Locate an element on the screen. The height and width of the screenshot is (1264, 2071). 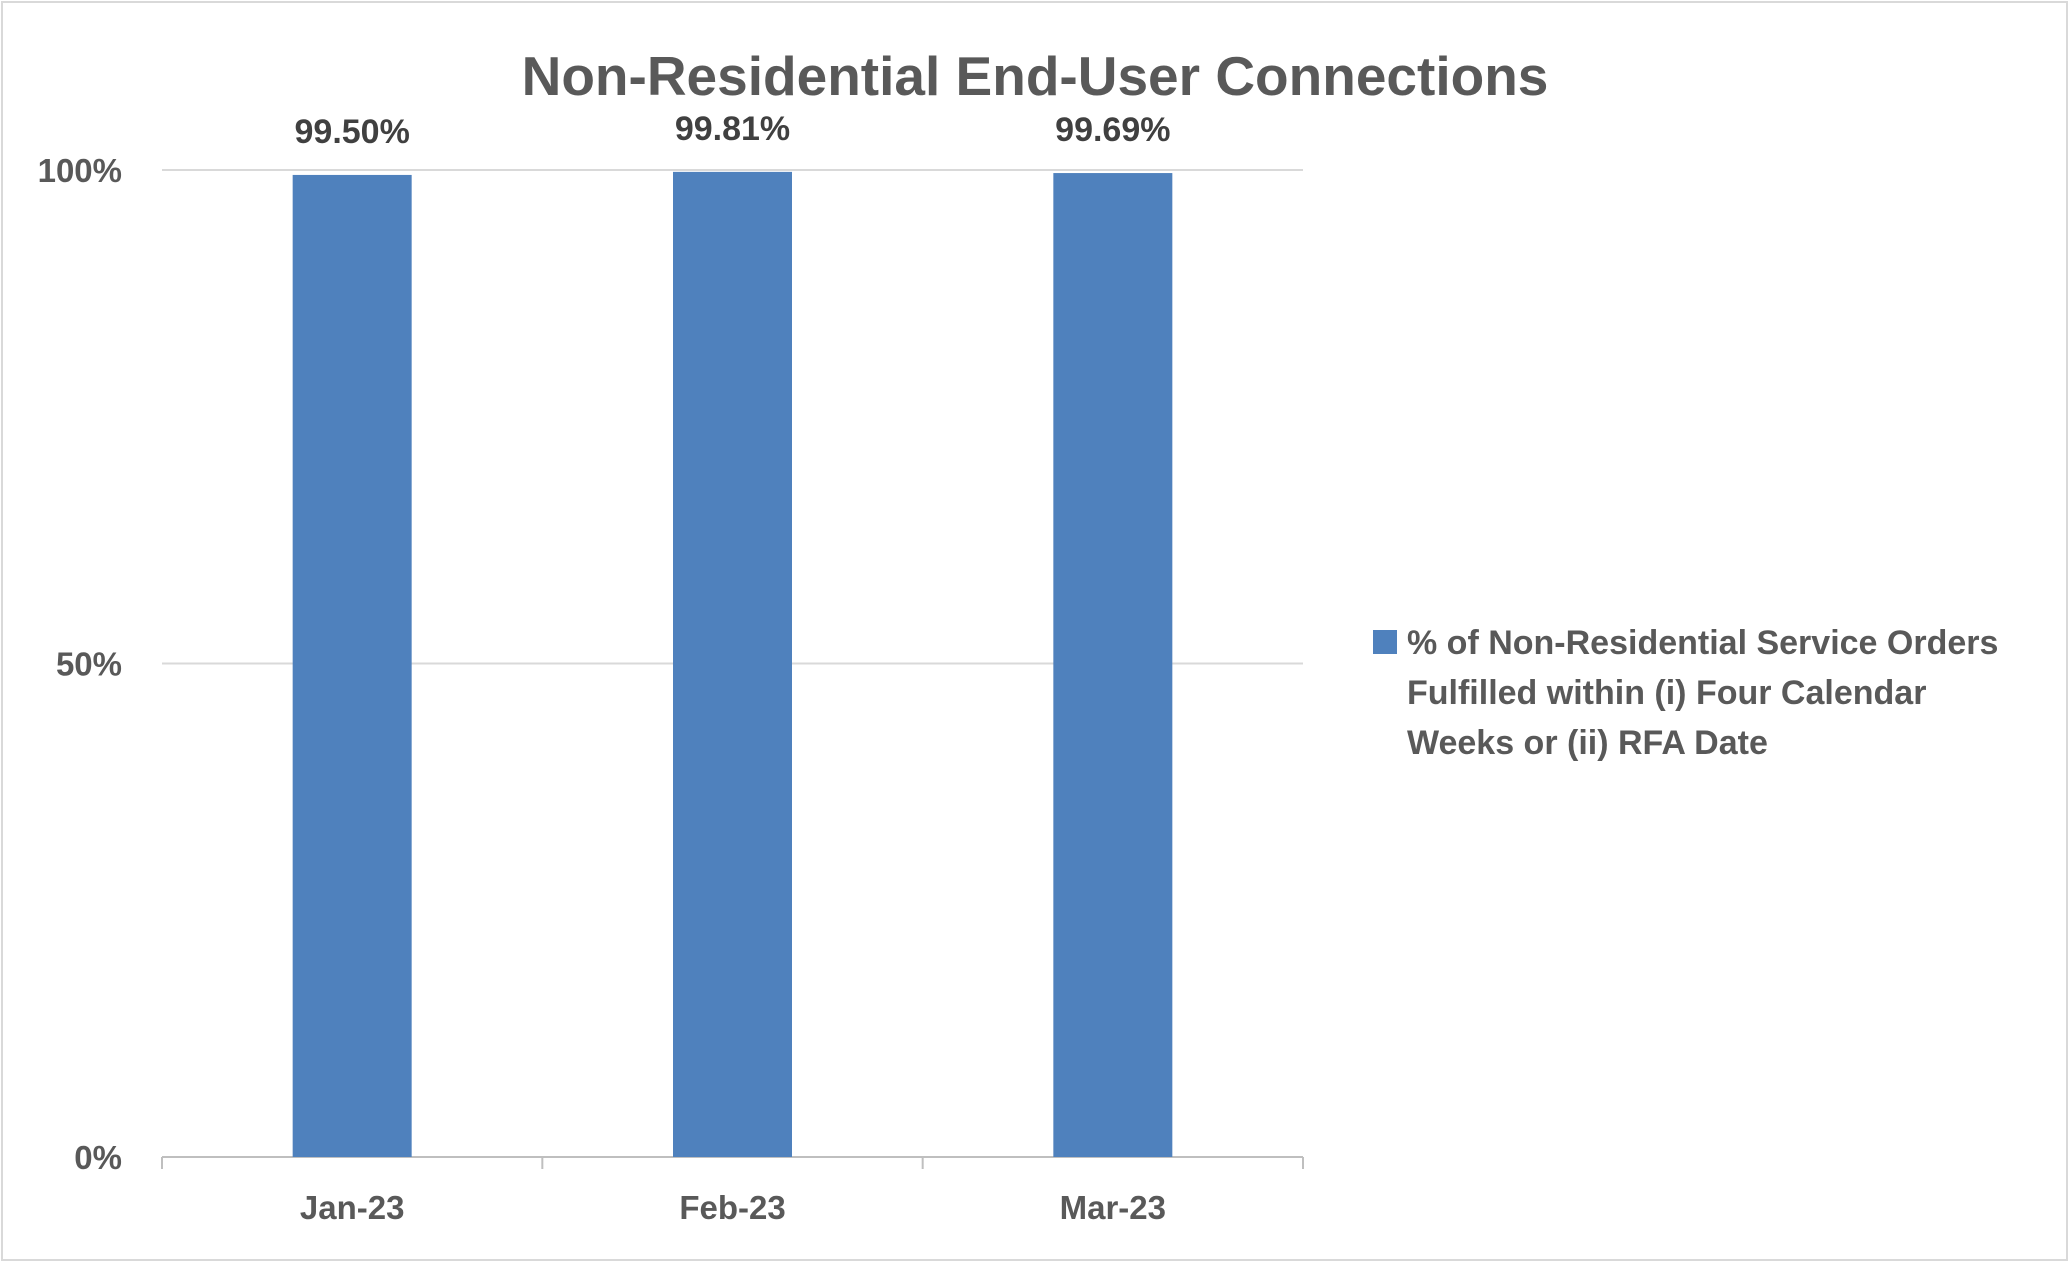
data-label: 99.50% is located at coordinates (352, 132).